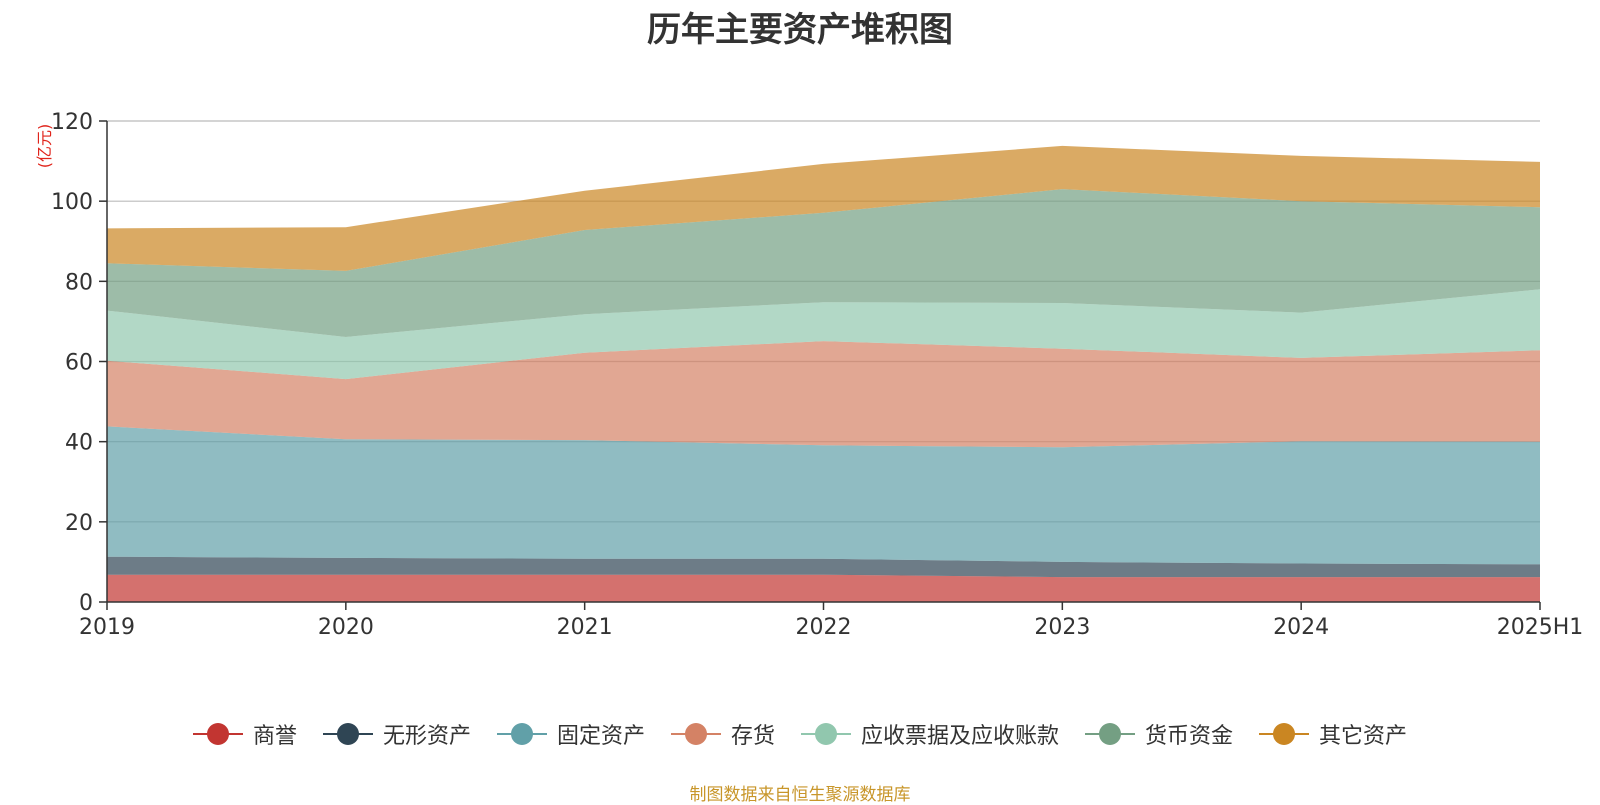 The height and width of the screenshot is (805, 1600). I want to click on legend-label: 无形资产, so click(426, 736).